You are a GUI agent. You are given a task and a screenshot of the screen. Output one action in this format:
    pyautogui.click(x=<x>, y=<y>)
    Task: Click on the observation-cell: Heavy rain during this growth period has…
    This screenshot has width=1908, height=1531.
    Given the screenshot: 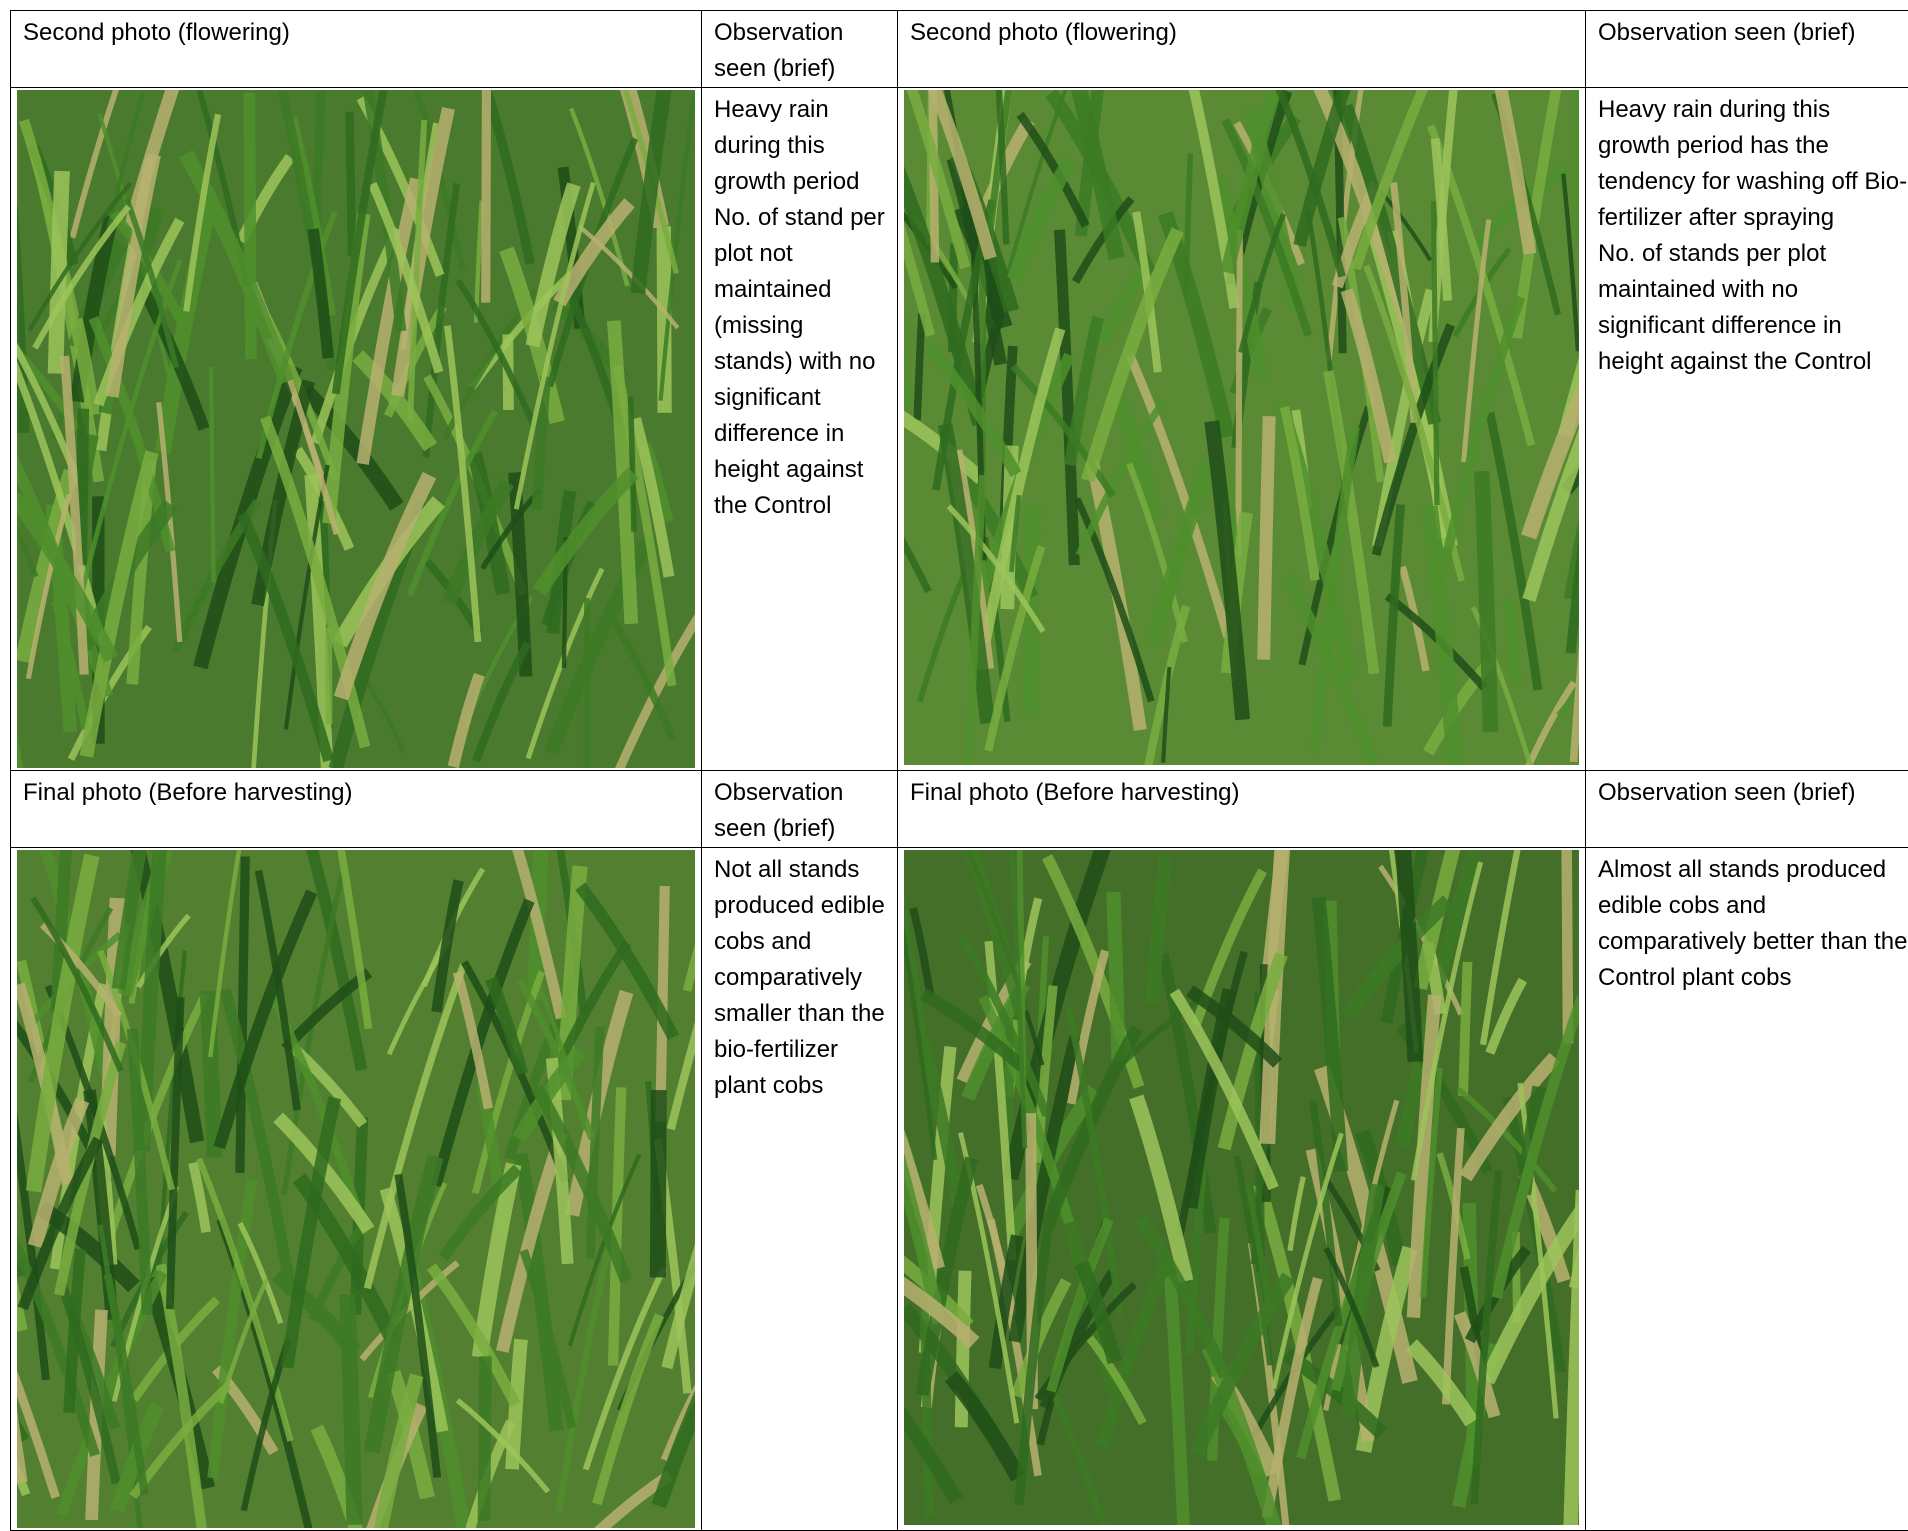 What is the action you would take?
    pyautogui.click(x=1747, y=429)
    